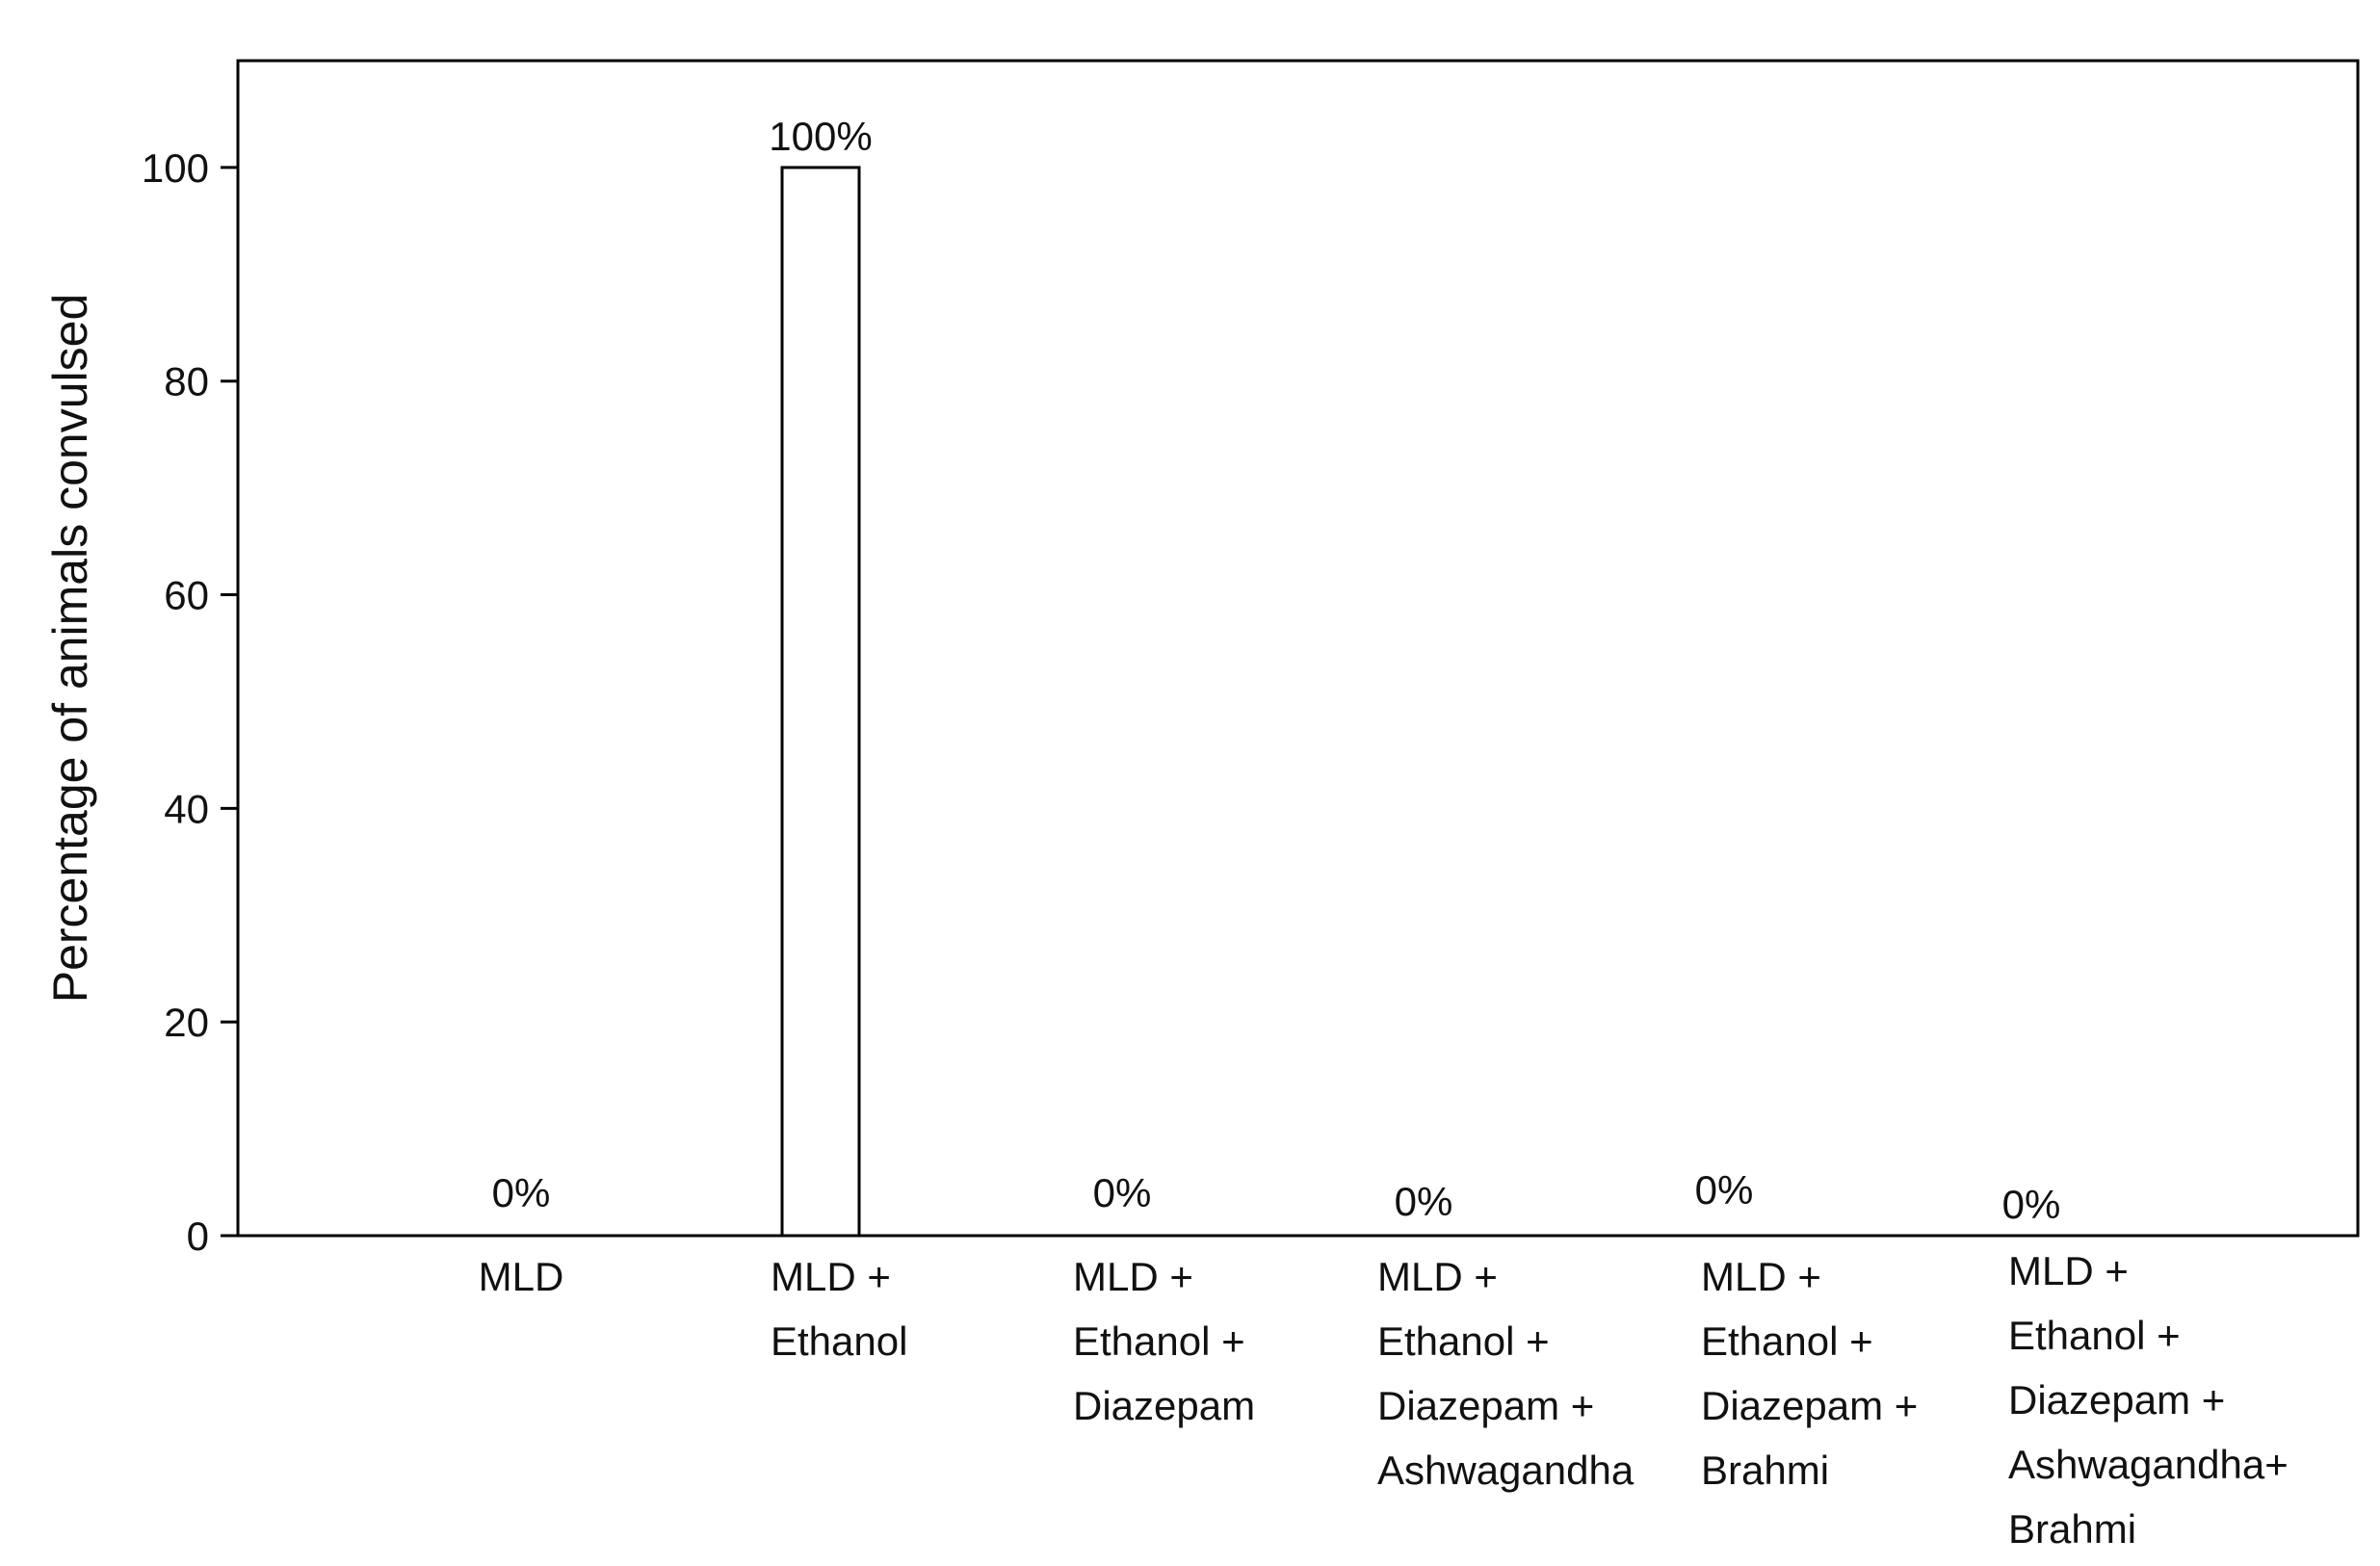 This screenshot has width=2380, height=1566. Describe the element at coordinates (70, 649) in the screenshot. I see `y-axis-title: Percentage of animals convulsed` at that location.